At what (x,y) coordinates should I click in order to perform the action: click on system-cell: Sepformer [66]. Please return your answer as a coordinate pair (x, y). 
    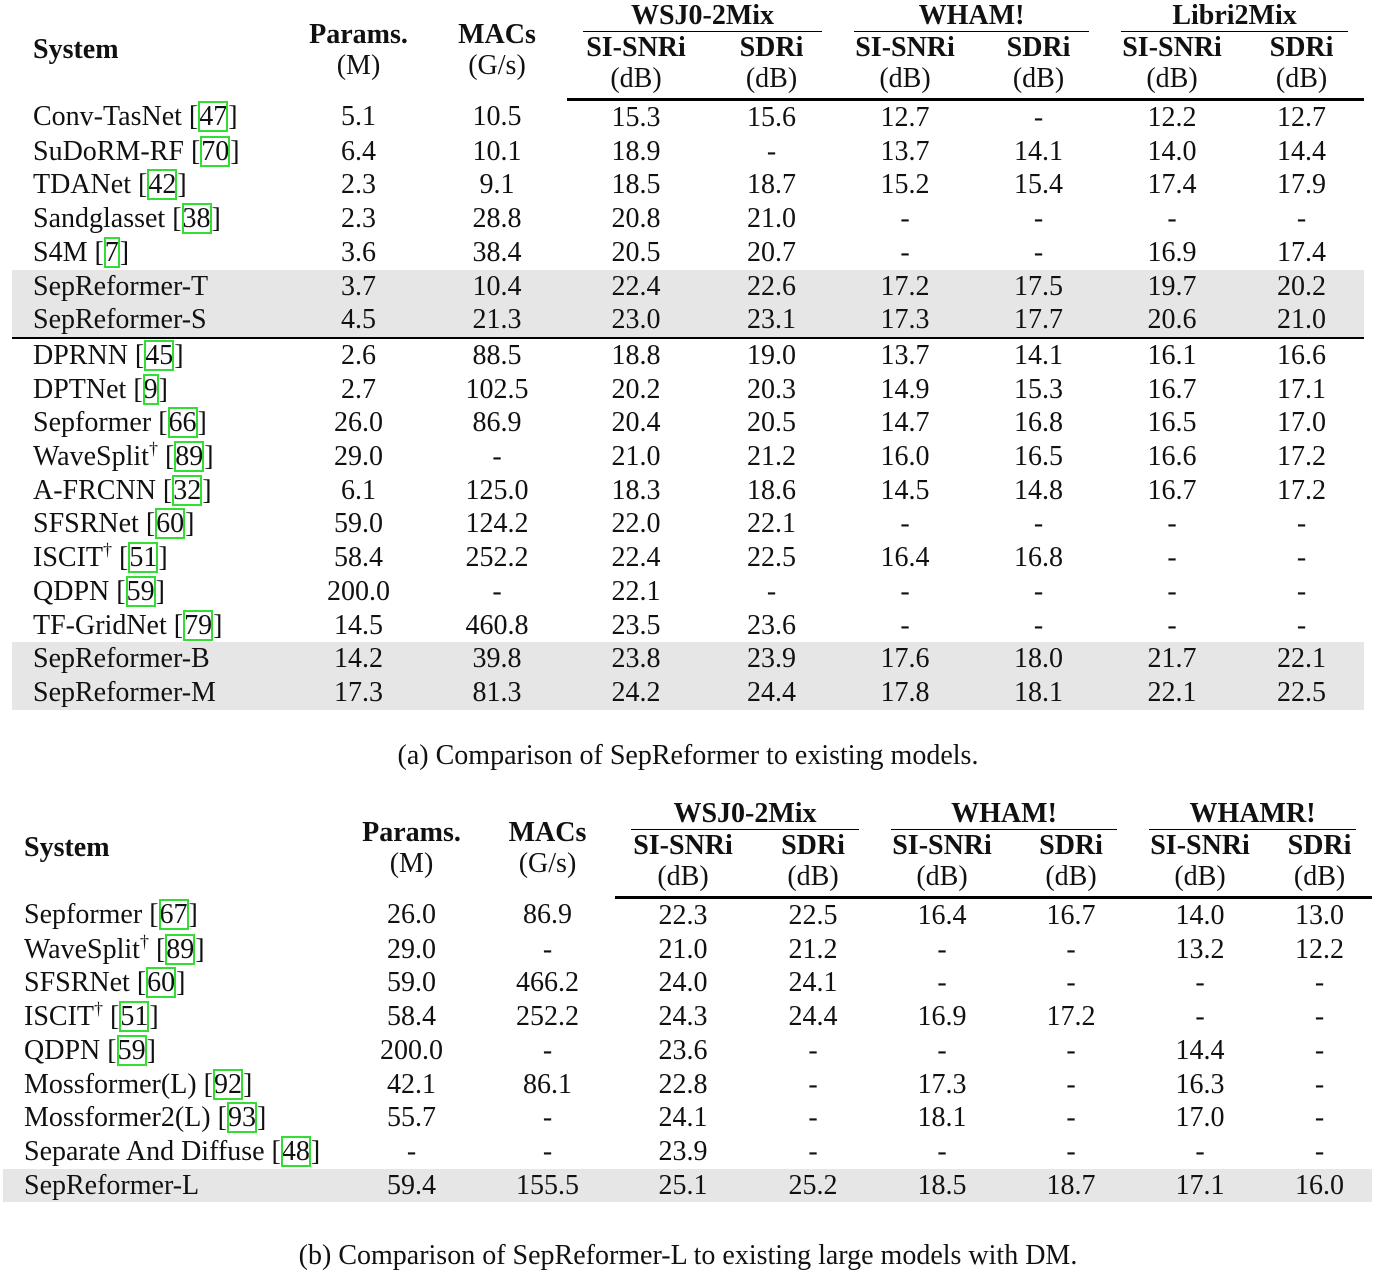
    Looking at the image, I should click on (151, 423).